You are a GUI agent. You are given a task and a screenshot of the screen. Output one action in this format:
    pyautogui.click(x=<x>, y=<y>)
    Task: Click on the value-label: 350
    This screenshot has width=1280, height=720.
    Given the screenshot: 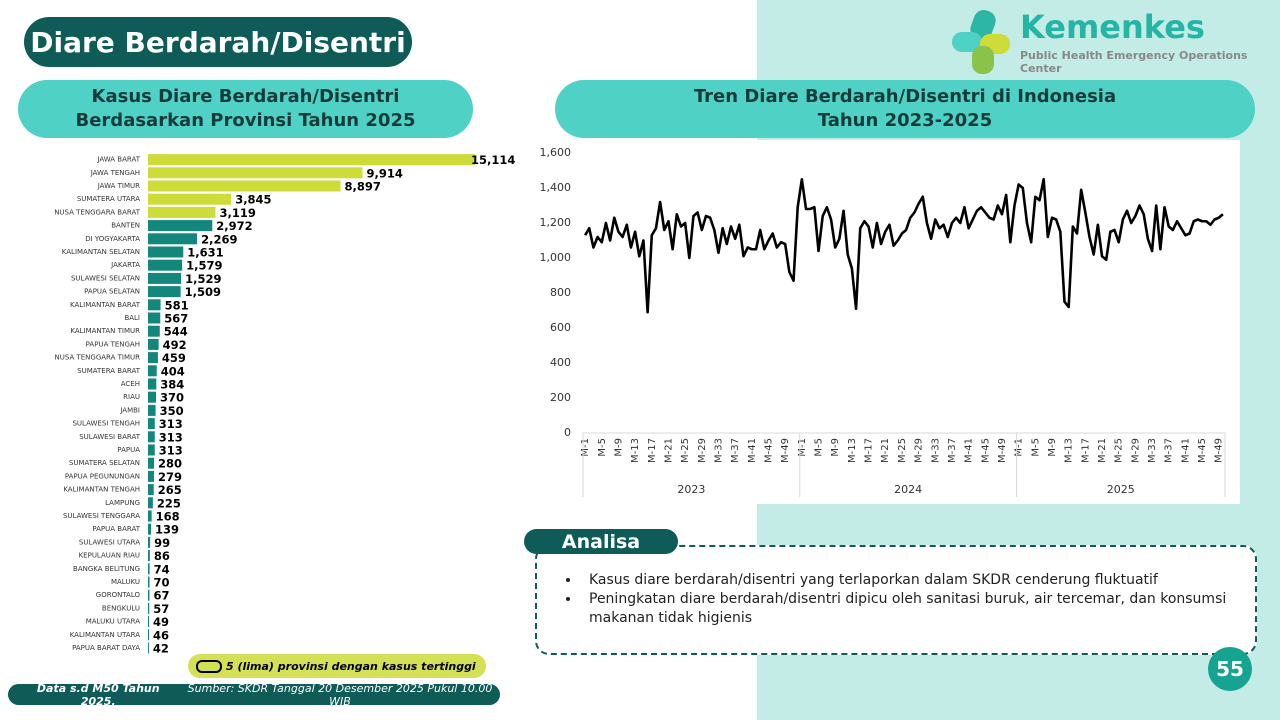 What is the action you would take?
    pyautogui.click(x=172, y=411)
    